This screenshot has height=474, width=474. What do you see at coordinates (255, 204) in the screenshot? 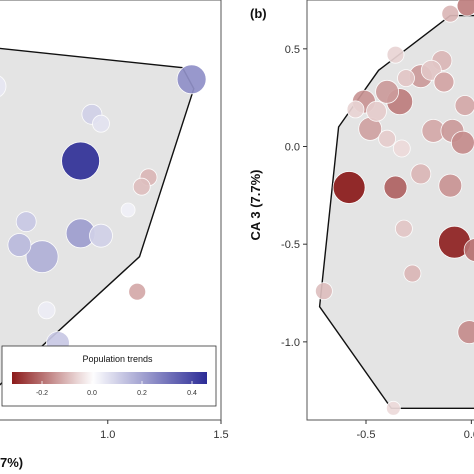
I see `panel-b-y-axis-label: CA 3 (7.7%)` at bounding box center [255, 204].